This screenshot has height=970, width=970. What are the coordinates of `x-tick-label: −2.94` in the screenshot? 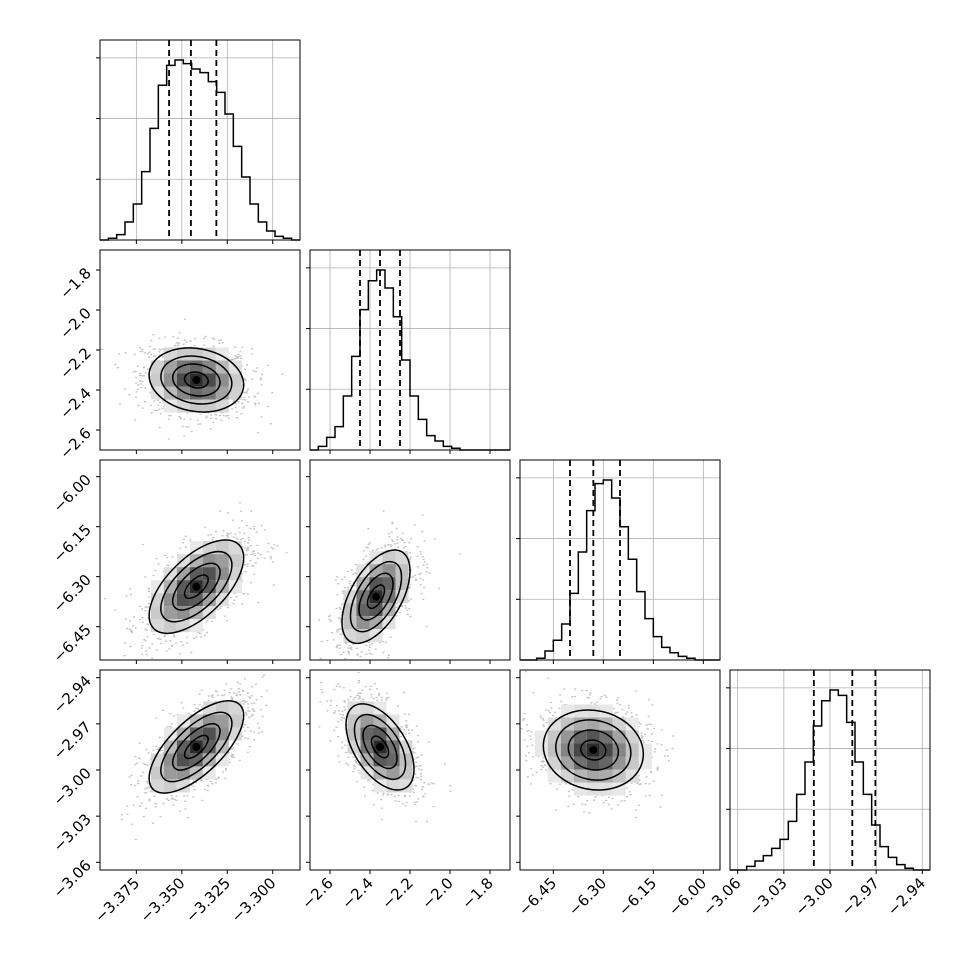 It's located at (906, 896).